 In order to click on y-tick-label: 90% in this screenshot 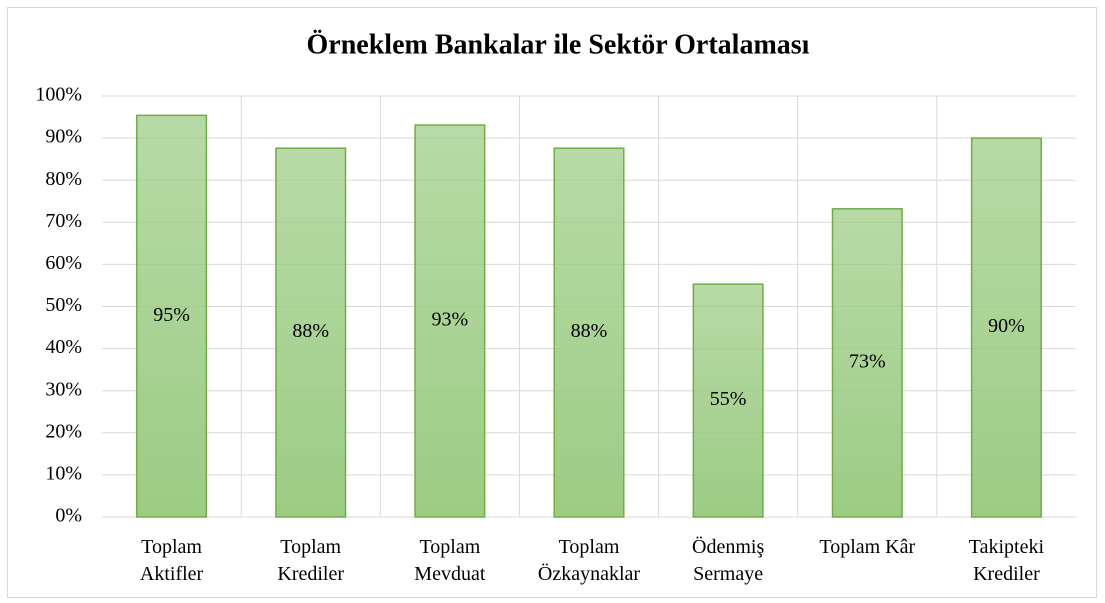, I will do `click(63, 137)`.